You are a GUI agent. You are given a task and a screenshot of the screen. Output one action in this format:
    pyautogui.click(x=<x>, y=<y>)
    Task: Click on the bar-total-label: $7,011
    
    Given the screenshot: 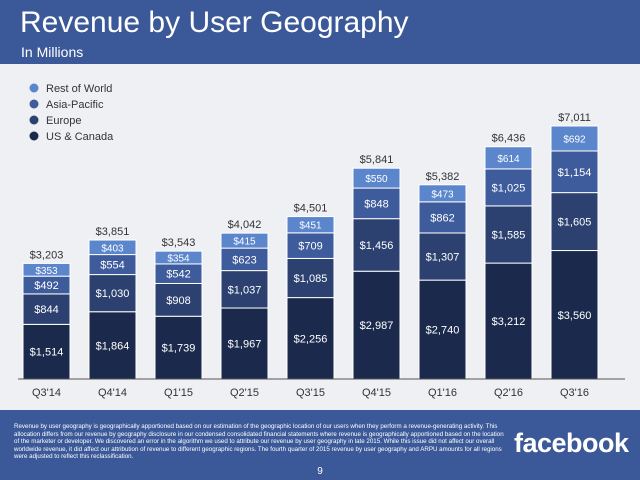 What is the action you would take?
    pyautogui.click(x=574, y=118)
    